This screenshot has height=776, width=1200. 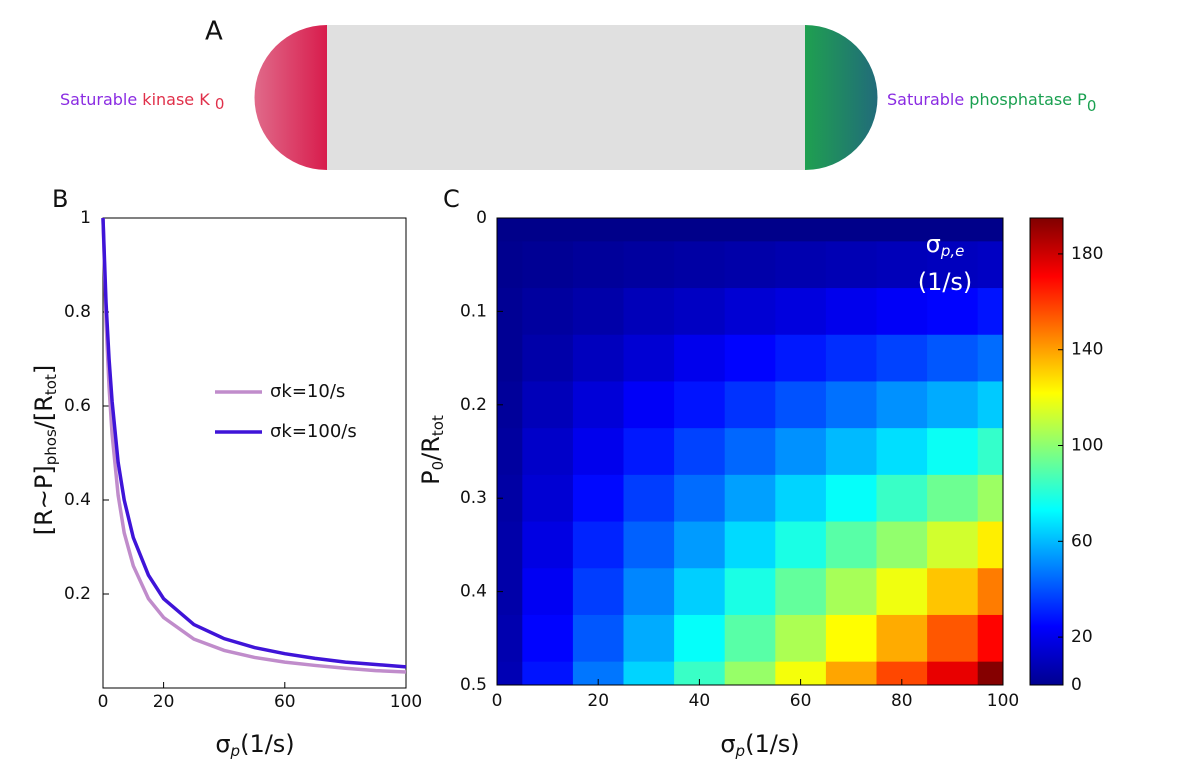 What do you see at coordinates (1087, 446) in the screenshot?
I see `colorbar-tick-label: 100` at bounding box center [1087, 446].